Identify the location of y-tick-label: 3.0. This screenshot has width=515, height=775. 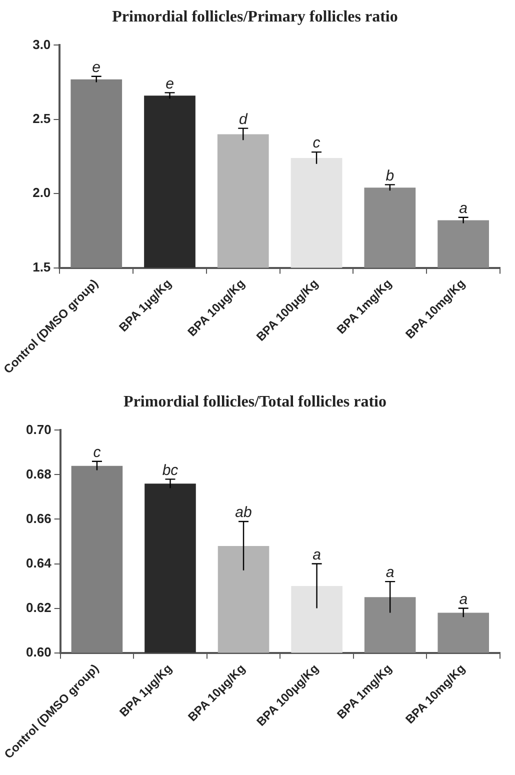
(41, 44).